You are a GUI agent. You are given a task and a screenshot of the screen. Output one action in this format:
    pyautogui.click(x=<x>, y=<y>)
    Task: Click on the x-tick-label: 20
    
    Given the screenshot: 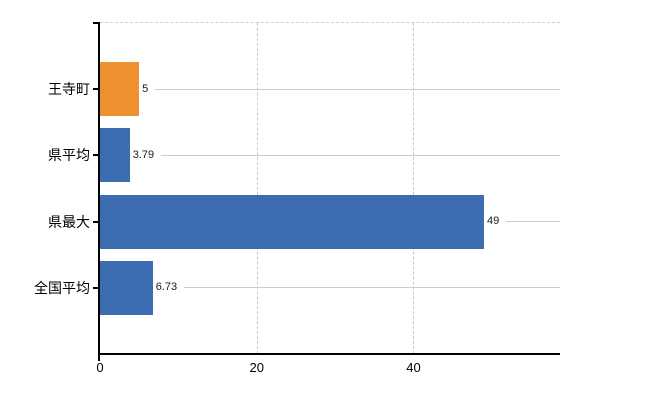 What is the action you would take?
    pyautogui.click(x=256, y=367)
    